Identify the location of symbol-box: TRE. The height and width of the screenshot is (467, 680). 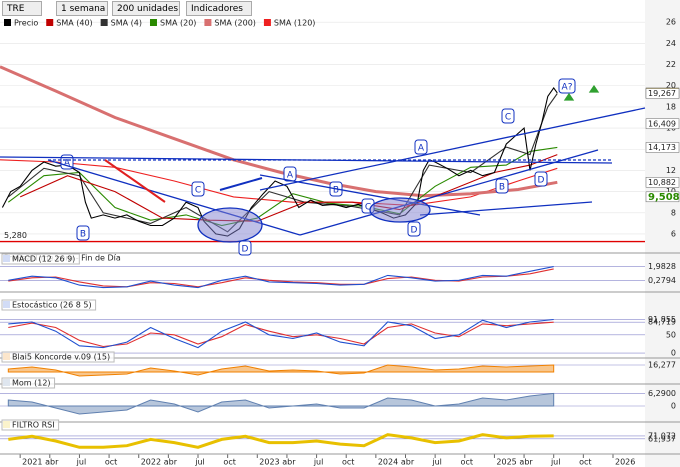
(22, 8).